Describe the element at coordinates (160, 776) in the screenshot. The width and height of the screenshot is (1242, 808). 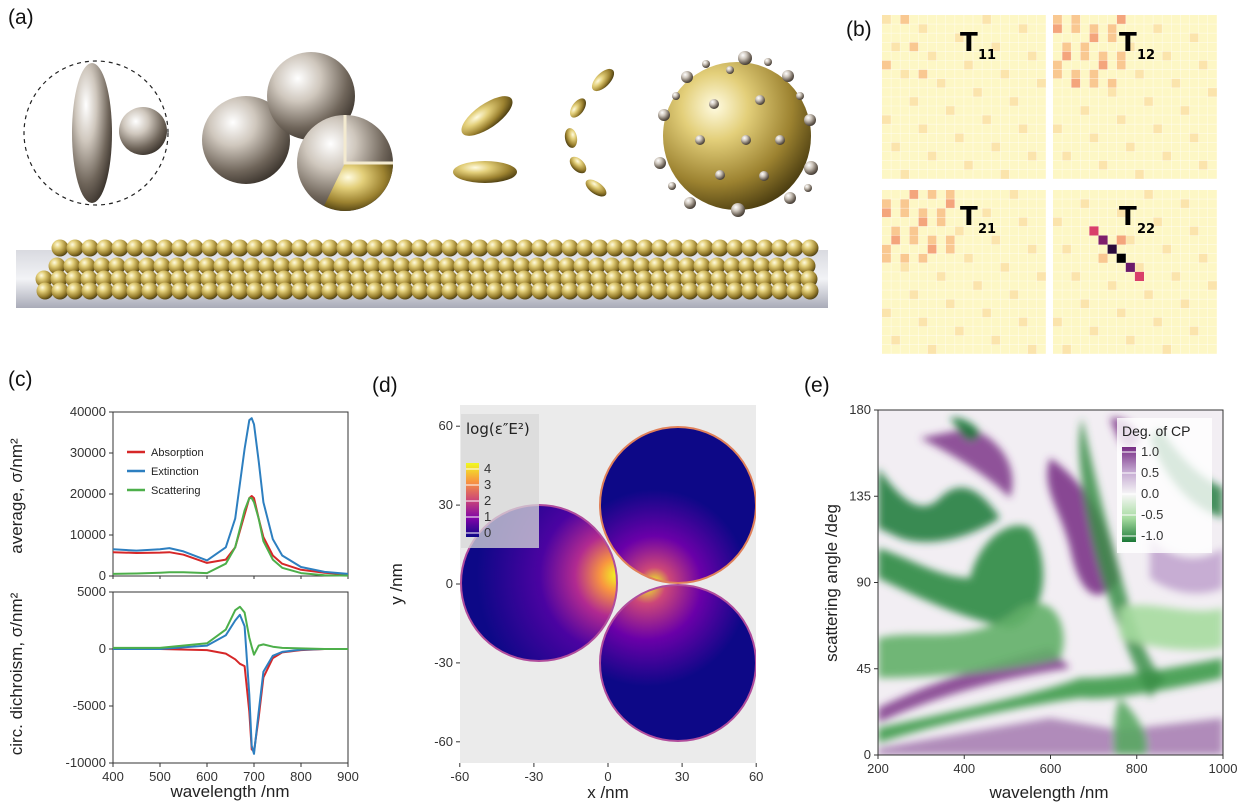
I see `x-tick-label: 500` at that location.